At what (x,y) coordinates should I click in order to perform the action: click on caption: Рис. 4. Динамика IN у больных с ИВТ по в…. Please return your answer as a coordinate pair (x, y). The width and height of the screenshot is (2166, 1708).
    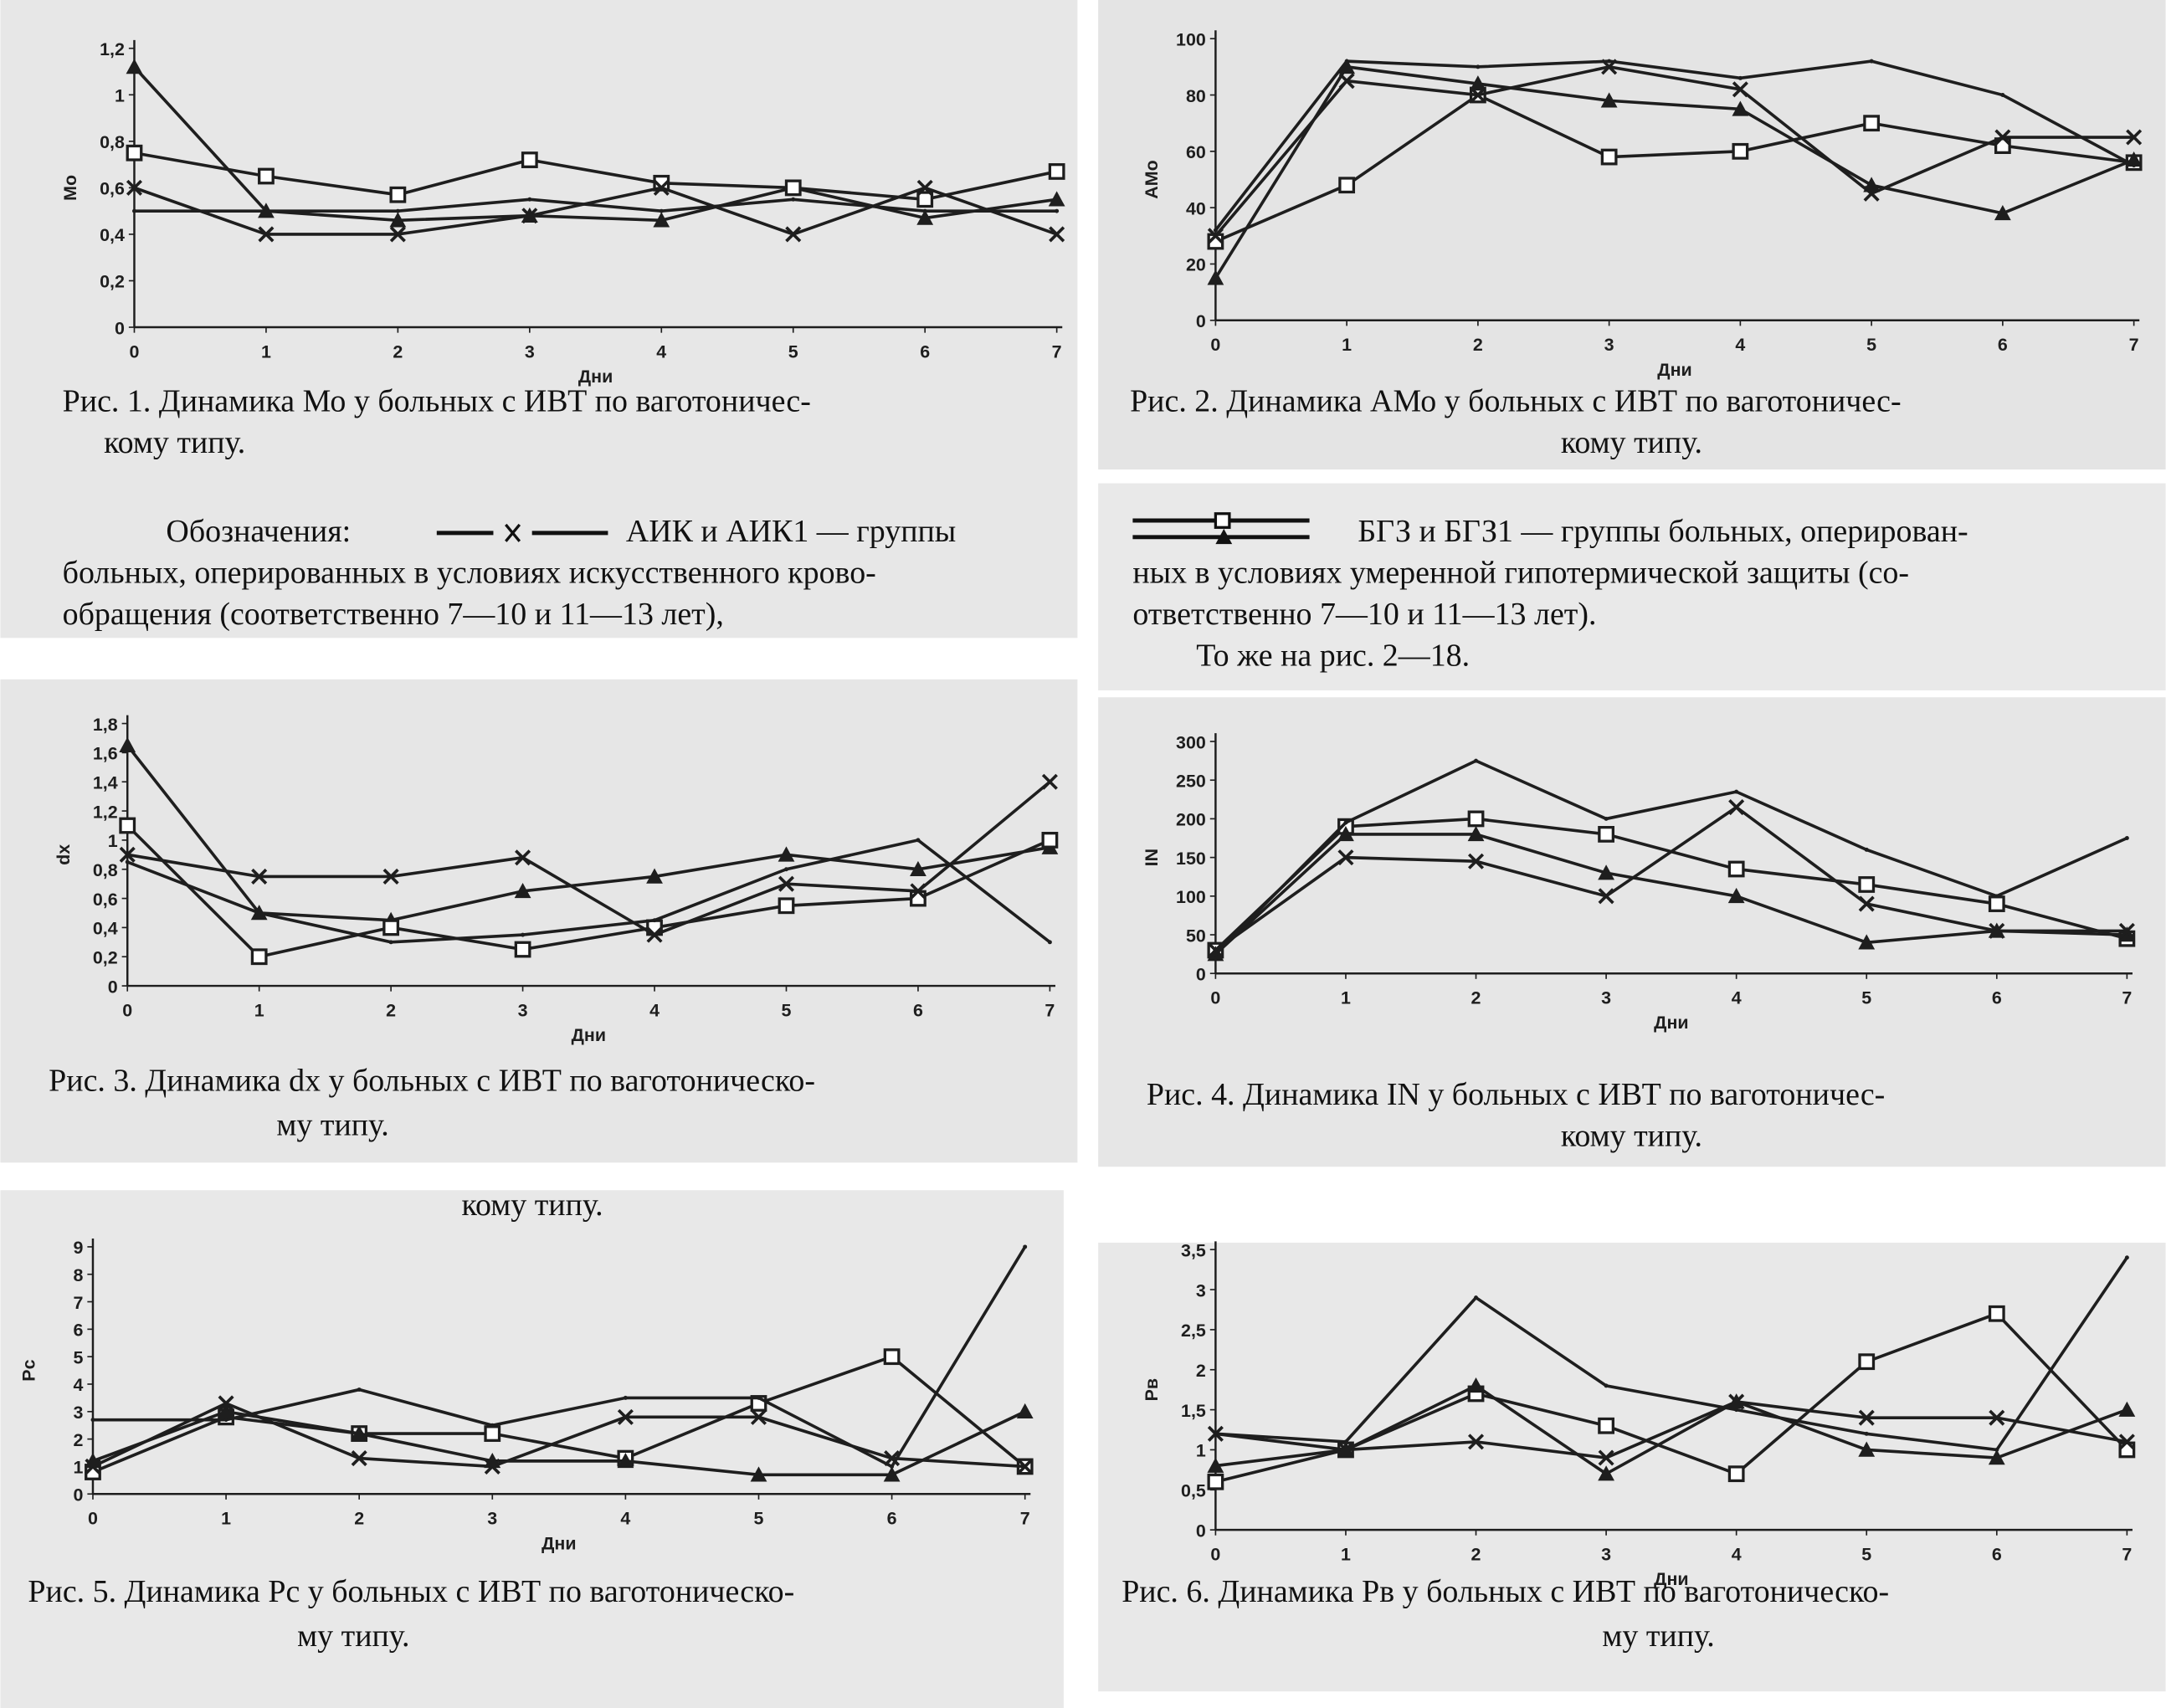
    Looking at the image, I should click on (1516, 1094).